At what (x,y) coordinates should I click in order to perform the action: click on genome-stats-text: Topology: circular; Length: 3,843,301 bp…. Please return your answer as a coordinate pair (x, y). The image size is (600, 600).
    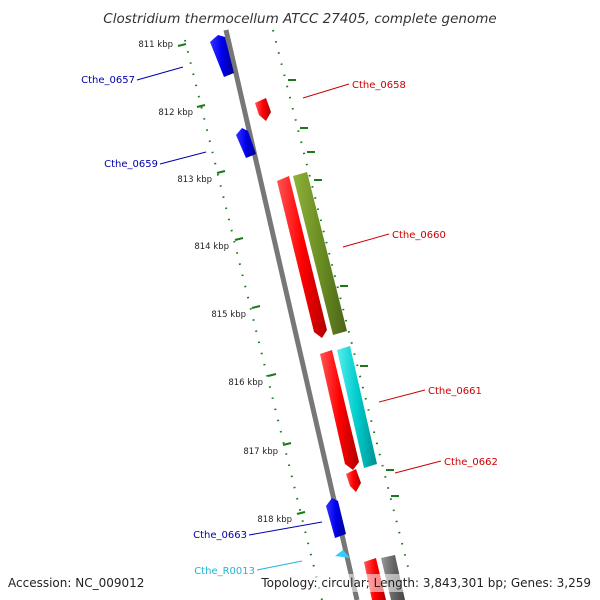
    Looking at the image, I should click on (425, 583).